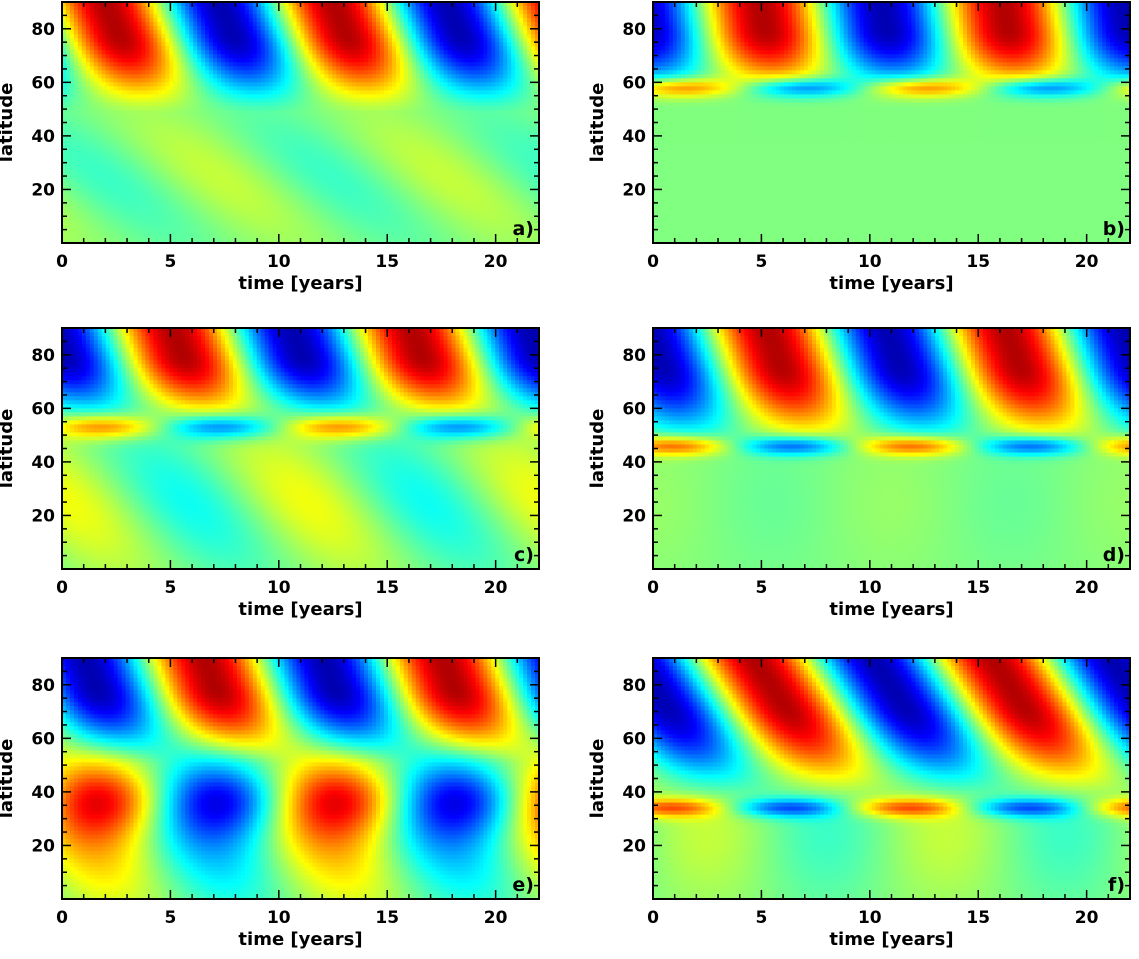 Image resolution: width=1139 pixels, height=959 pixels. What do you see at coordinates (301, 123) in the screenshot?
I see `heatmap-cells` at bounding box center [301, 123].